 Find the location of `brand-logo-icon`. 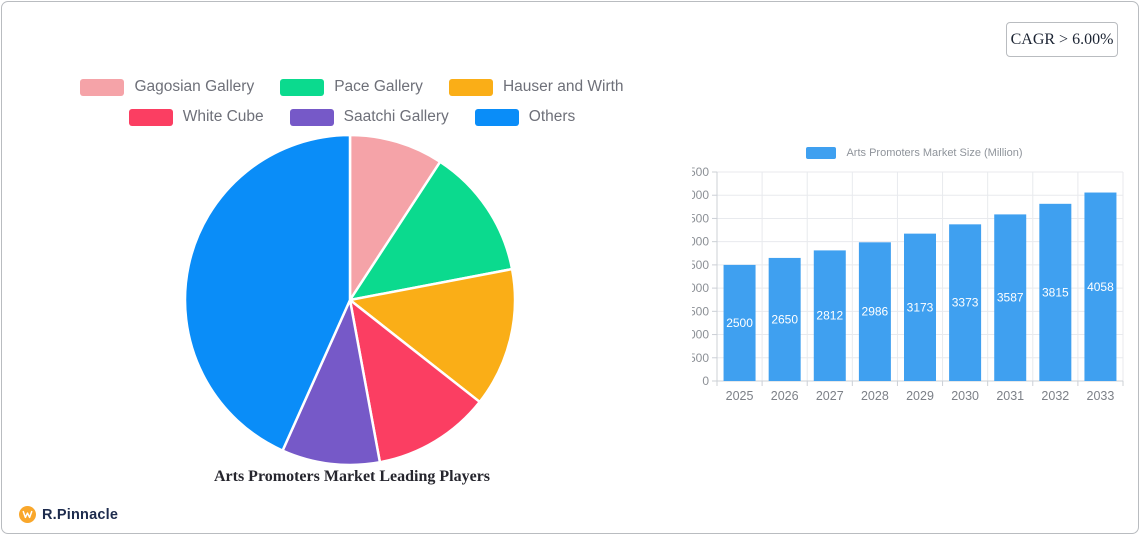

brand-logo-icon is located at coordinates (27, 514).